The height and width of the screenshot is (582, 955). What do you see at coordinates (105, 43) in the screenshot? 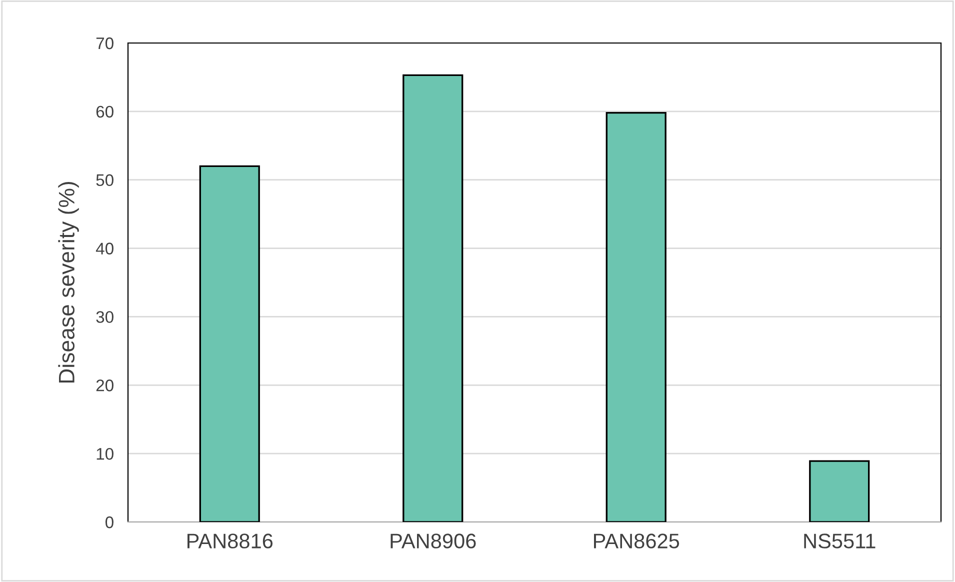
I see `y-tick-label: 70` at bounding box center [105, 43].